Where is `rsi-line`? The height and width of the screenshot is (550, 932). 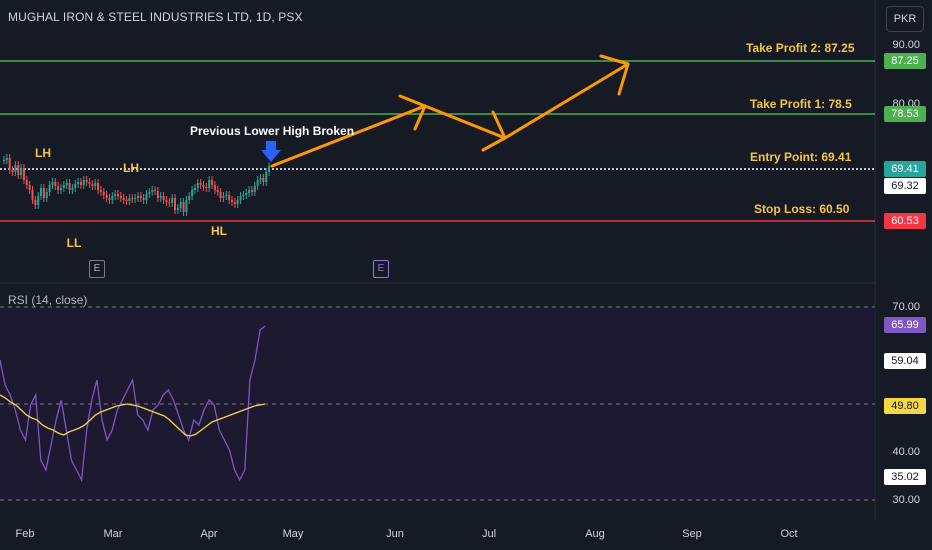 rsi-line is located at coordinates (133, 404).